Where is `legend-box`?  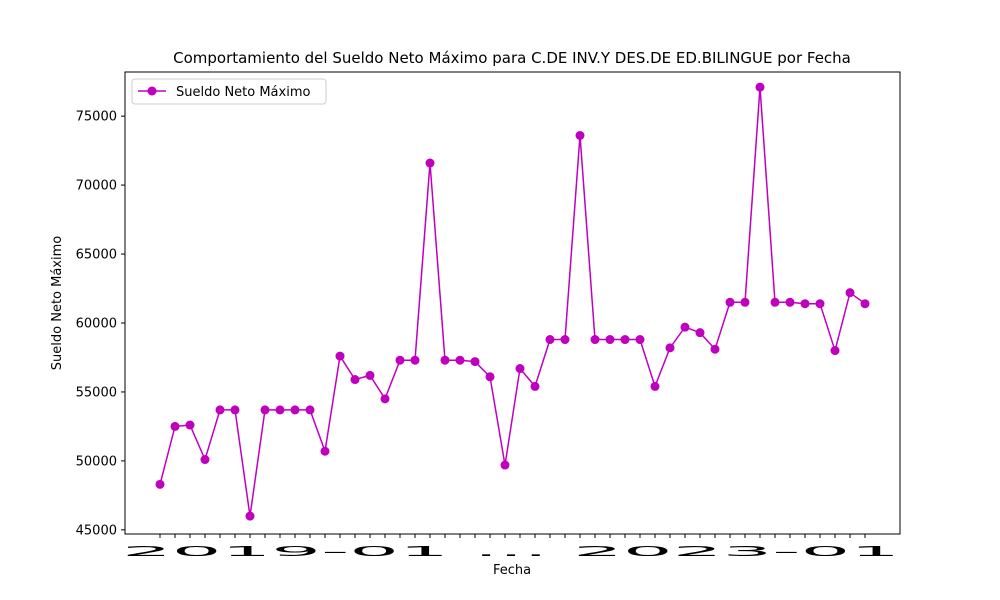 legend-box is located at coordinates (229, 91).